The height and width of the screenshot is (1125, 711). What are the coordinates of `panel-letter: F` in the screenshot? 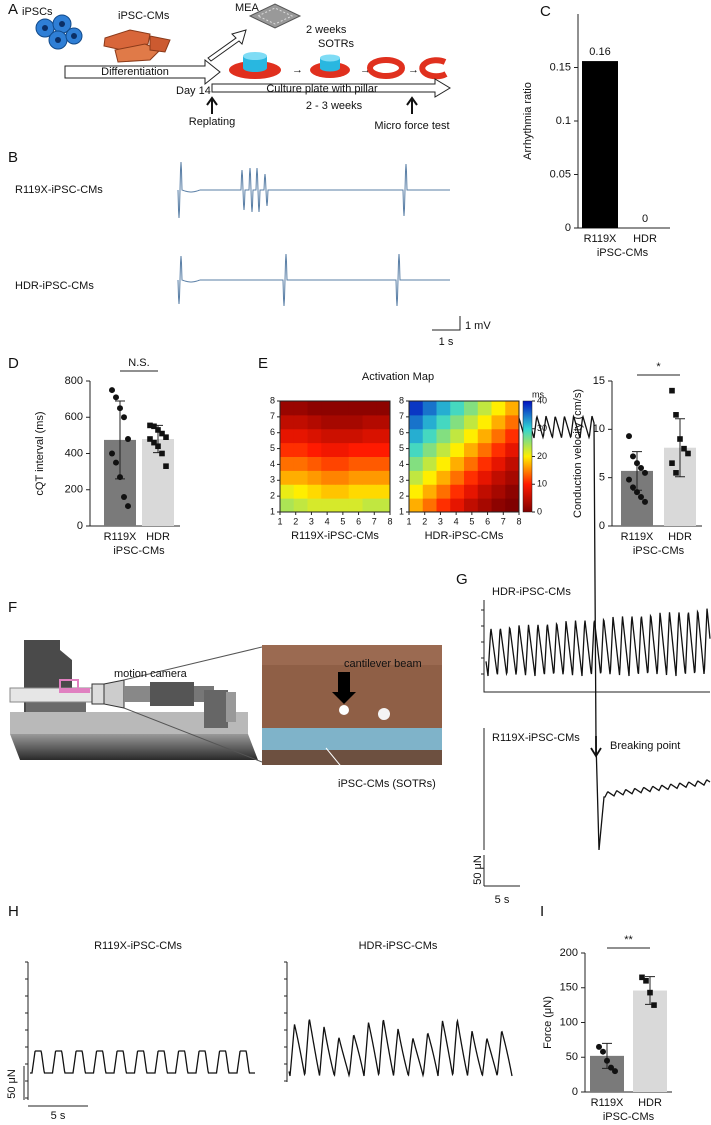 It's located at (12, 607).